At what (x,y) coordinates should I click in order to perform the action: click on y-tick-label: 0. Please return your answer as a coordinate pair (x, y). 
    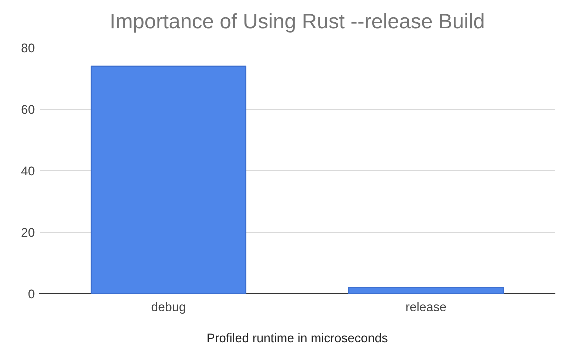
    Looking at the image, I should click on (31, 294).